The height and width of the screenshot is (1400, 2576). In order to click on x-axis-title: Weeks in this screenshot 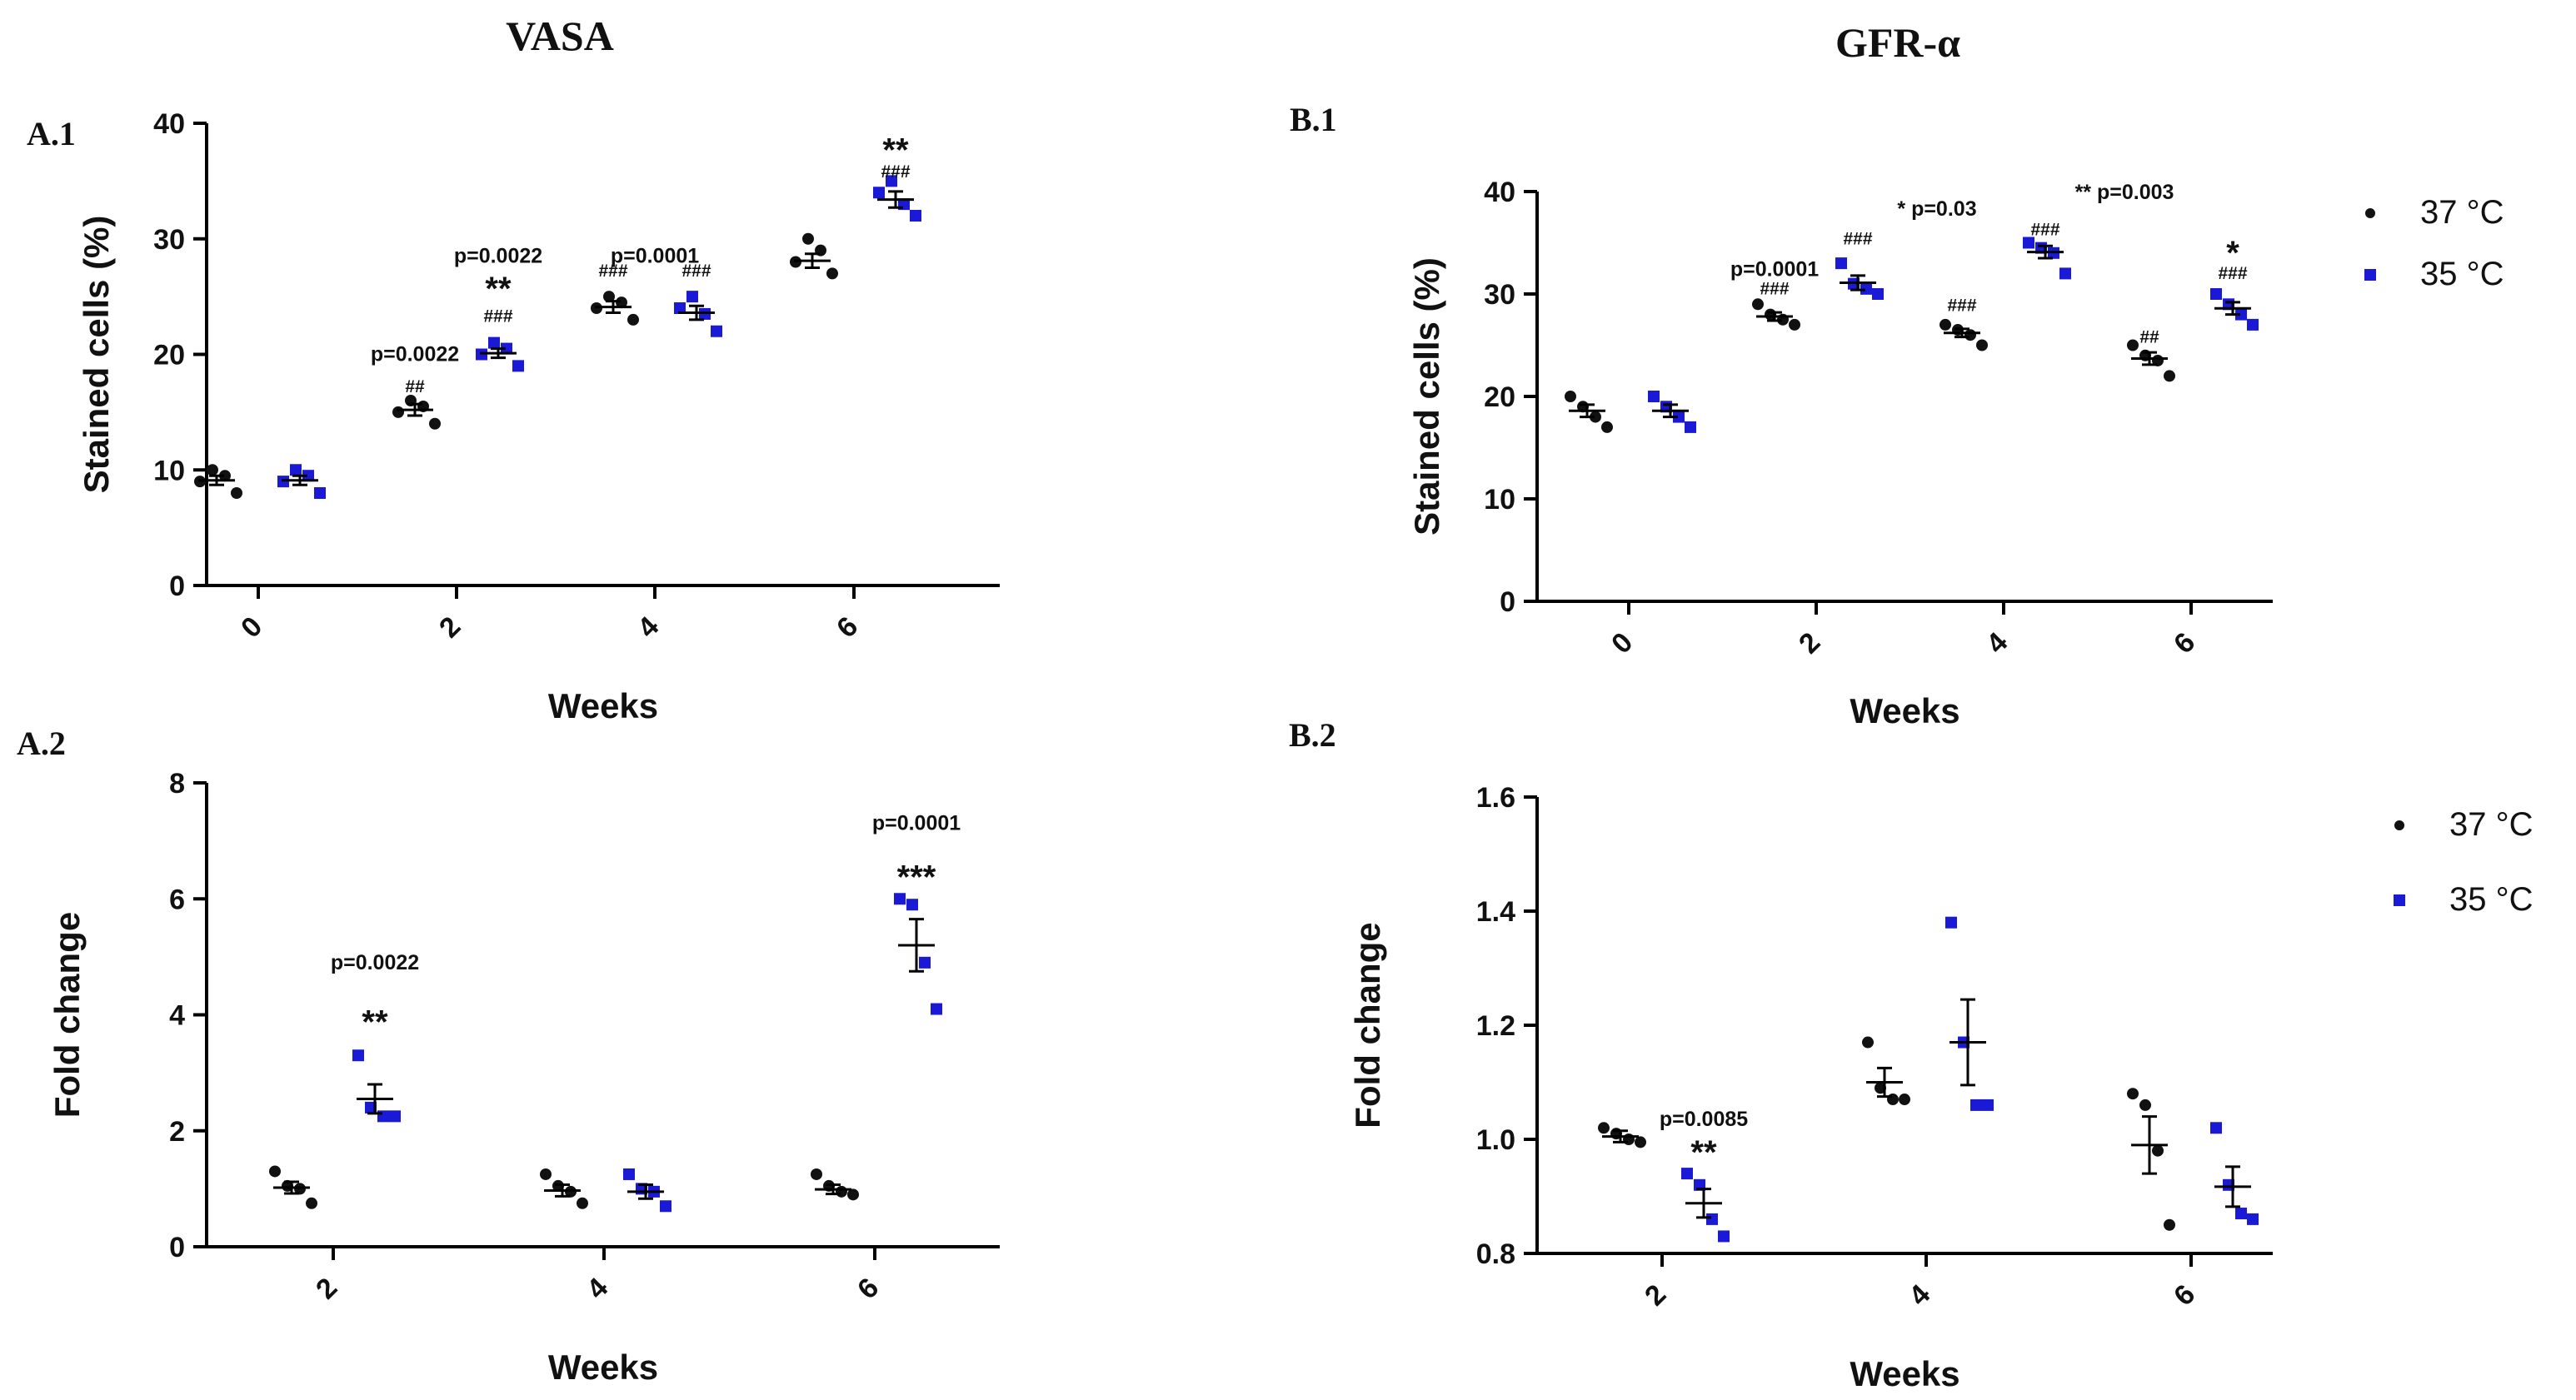, I will do `click(603, 705)`.